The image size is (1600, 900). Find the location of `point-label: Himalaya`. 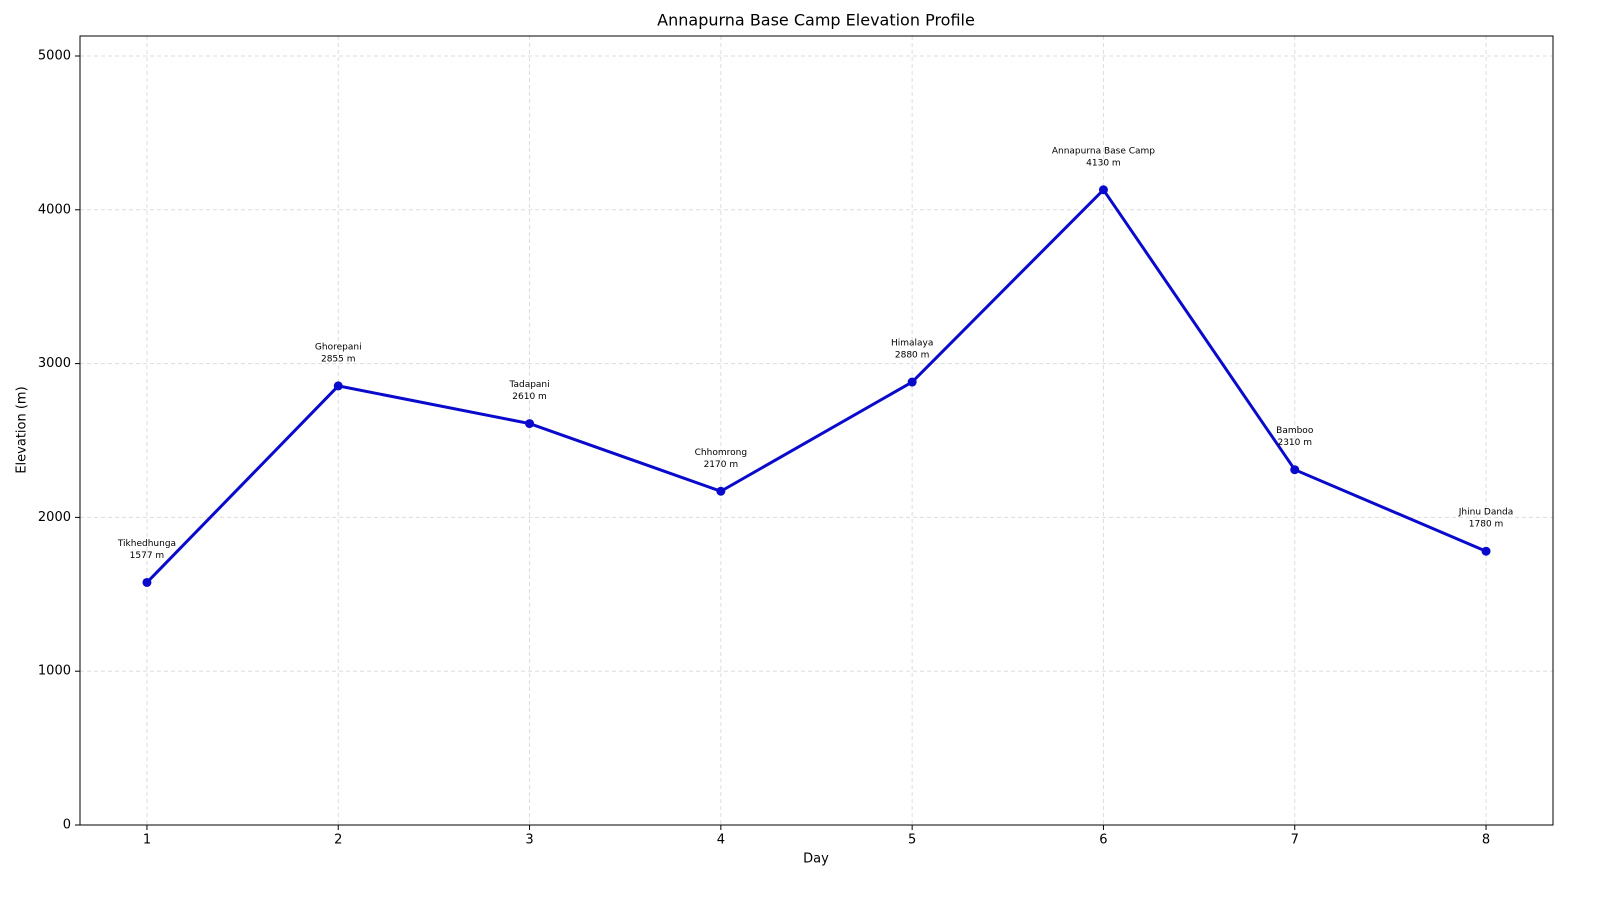

point-label: Himalaya is located at coordinates (912, 344).